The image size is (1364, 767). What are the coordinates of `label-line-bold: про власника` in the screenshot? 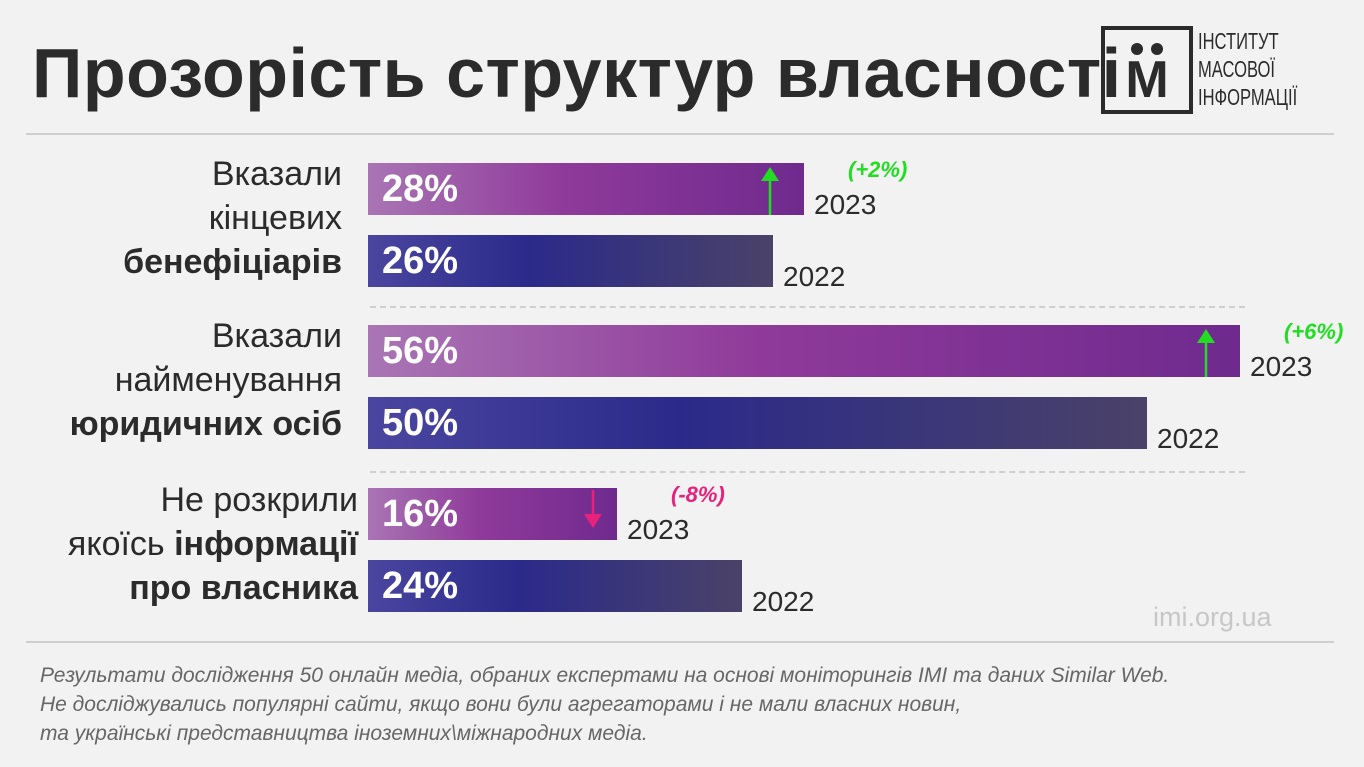 It's located at (243, 588).